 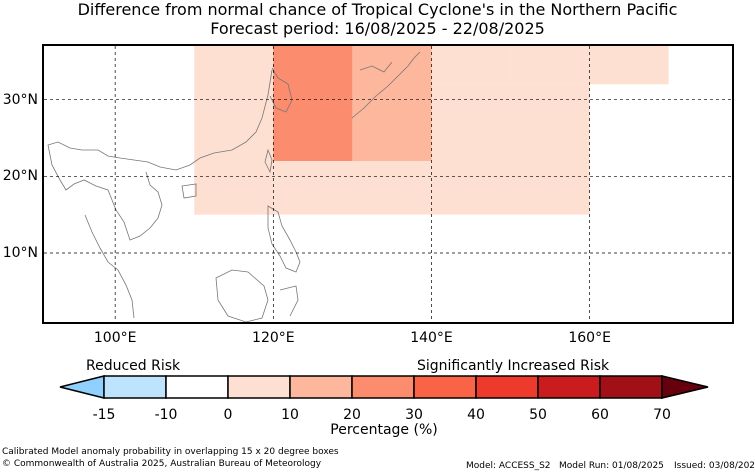 I want to click on legend-tick-label: 40, so click(x=476, y=415).